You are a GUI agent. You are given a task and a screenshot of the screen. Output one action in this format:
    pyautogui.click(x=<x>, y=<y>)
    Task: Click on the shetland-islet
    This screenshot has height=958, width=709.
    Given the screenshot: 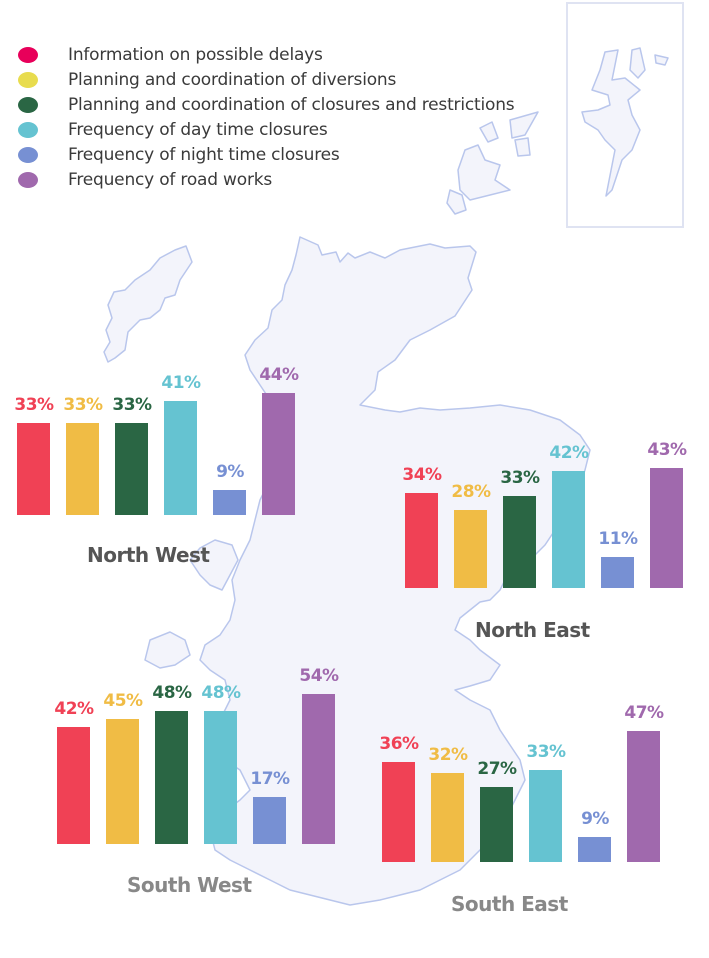 What is the action you would take?
    pyautogui.click(x=661, y=60)
    